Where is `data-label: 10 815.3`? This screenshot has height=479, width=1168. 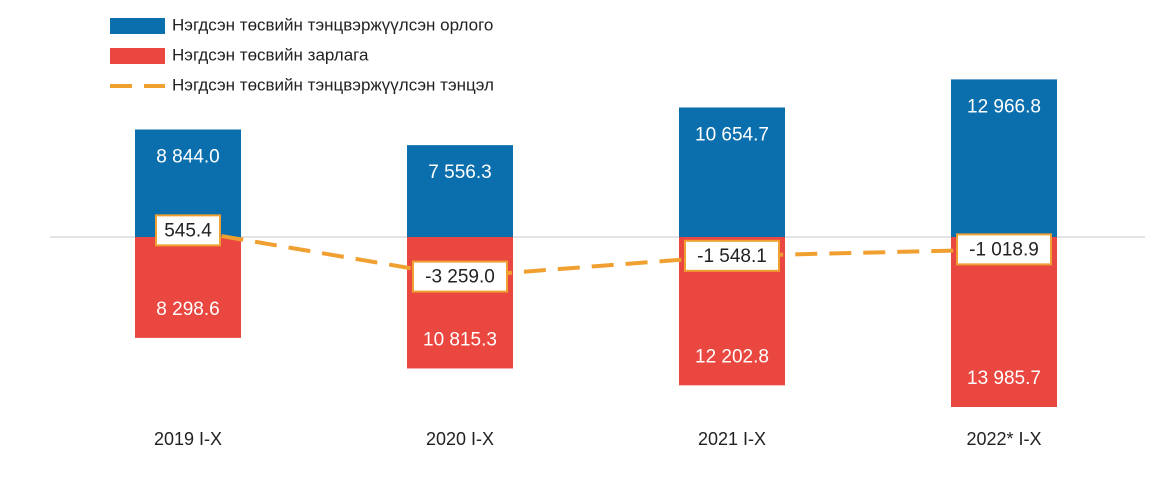
data-label: 10 815.3 is located at coordinates (460, 339).